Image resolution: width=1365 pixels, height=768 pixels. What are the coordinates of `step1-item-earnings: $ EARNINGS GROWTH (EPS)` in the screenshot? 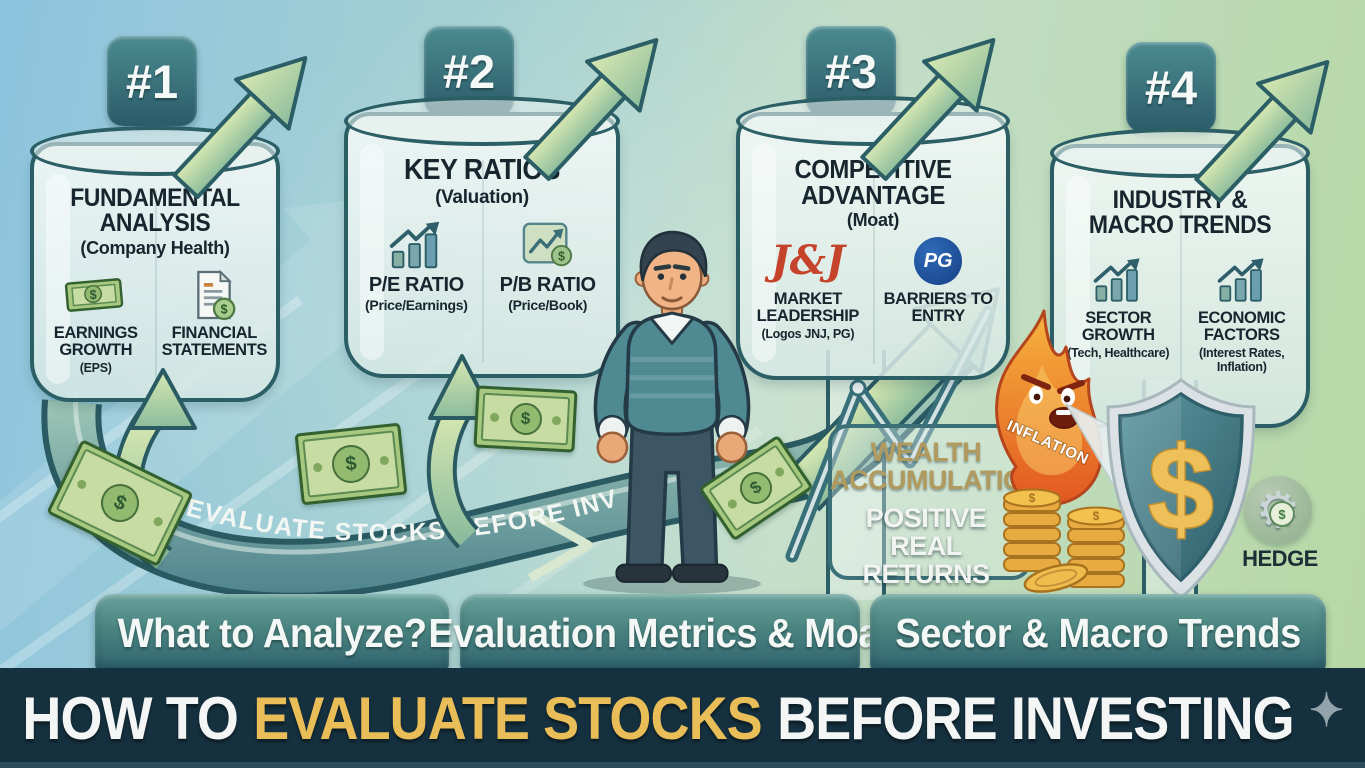 It's located at (96, 321).